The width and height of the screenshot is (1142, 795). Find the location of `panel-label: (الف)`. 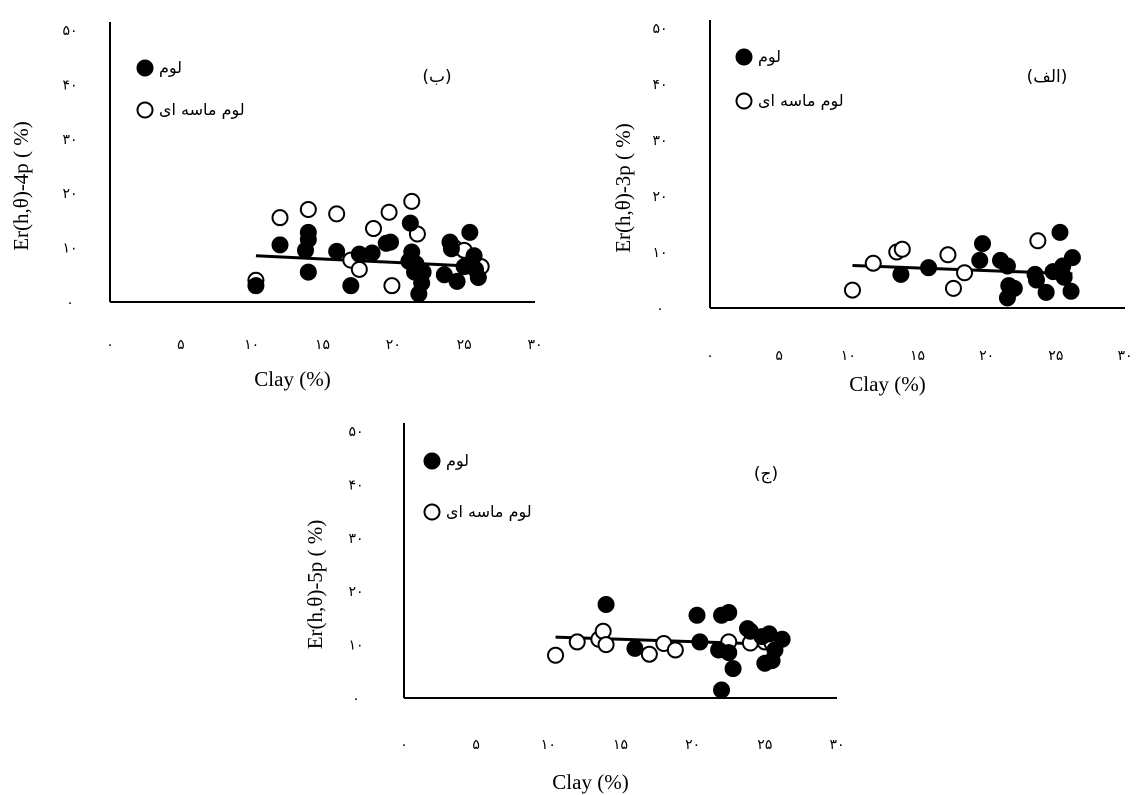

panel-label: (الف) is located at coordinates (1047, 77).